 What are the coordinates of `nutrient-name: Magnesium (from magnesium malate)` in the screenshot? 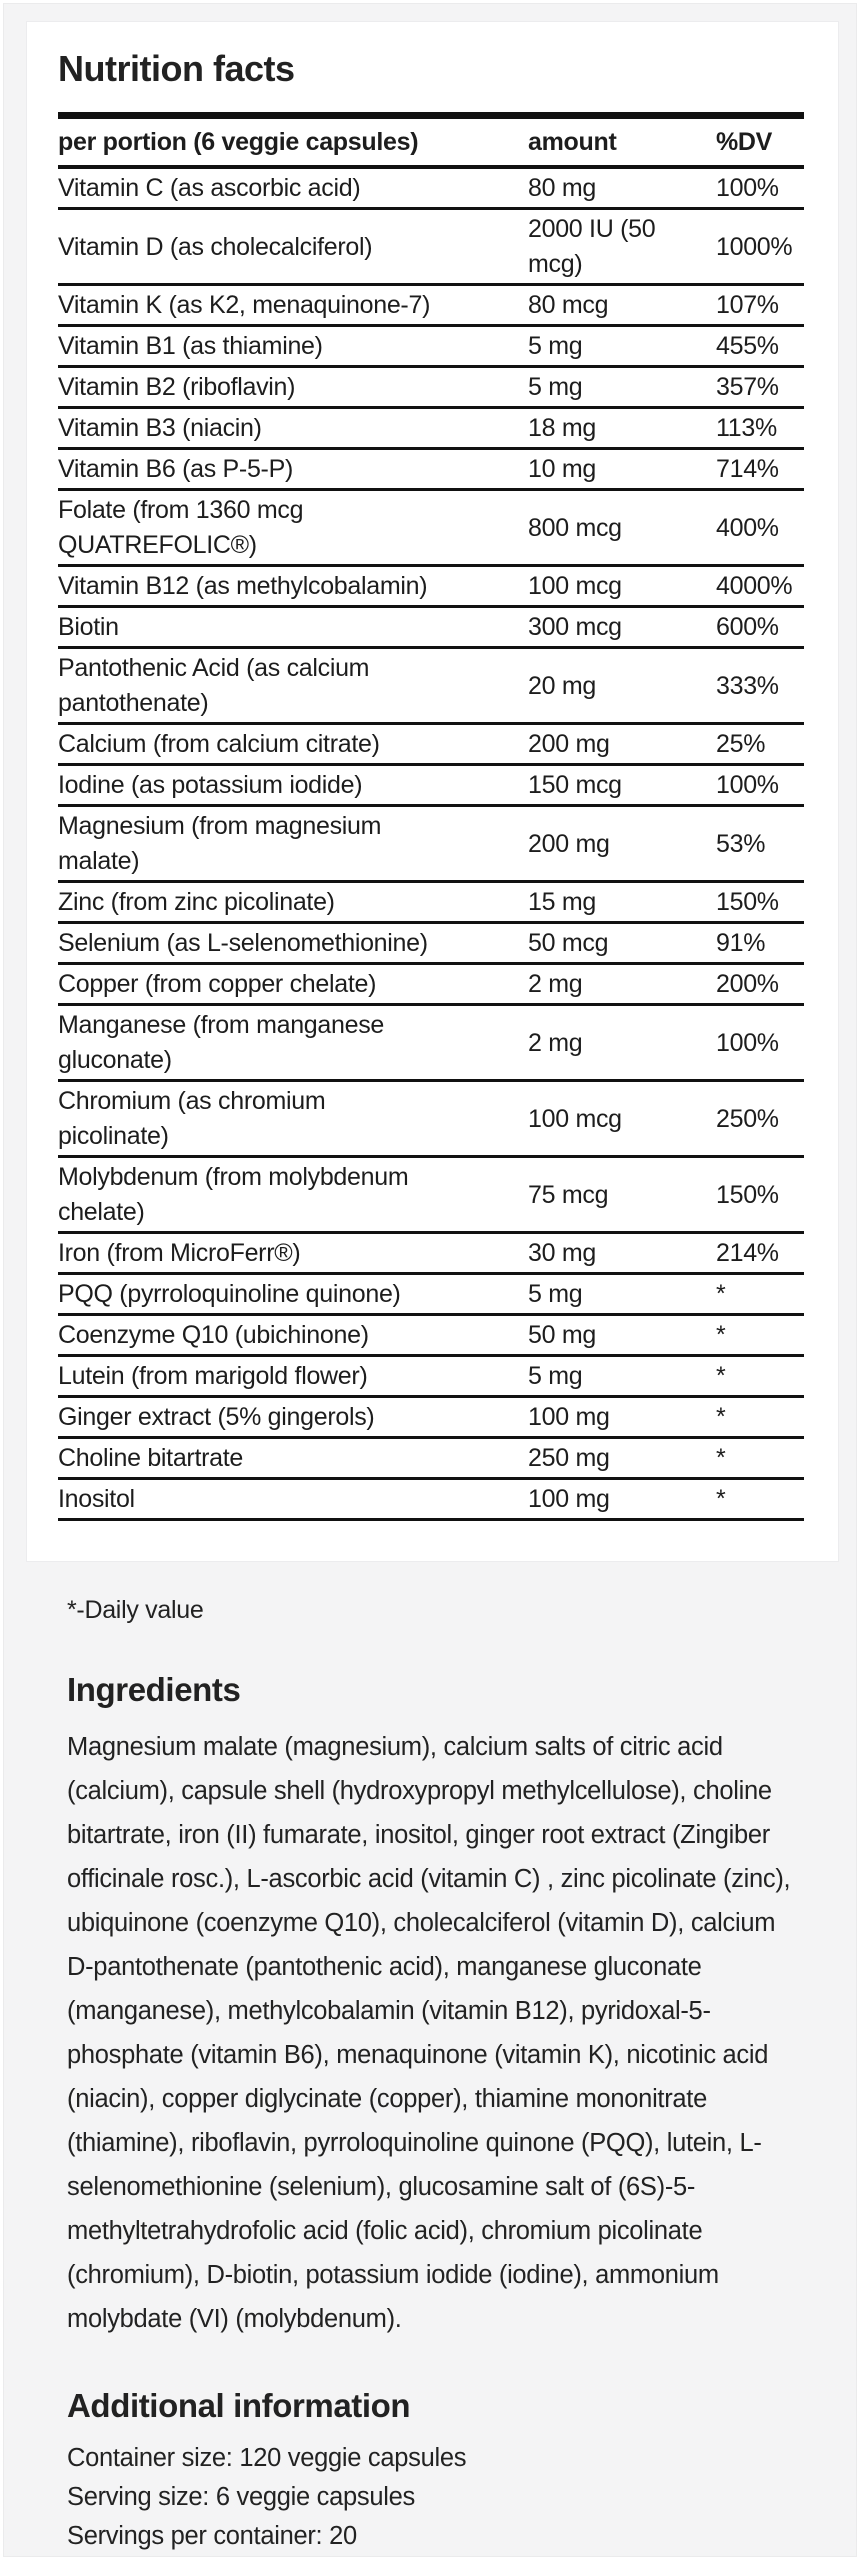 It's located at (293, 844).